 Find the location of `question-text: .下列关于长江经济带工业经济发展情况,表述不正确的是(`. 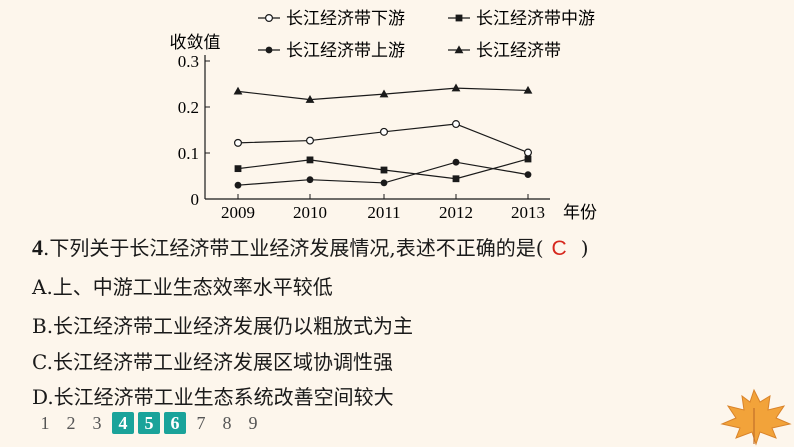

question-text: .下列关于长江经济带工业经济发展情况,表述不正确的是( is located at coordinates (293, 248).